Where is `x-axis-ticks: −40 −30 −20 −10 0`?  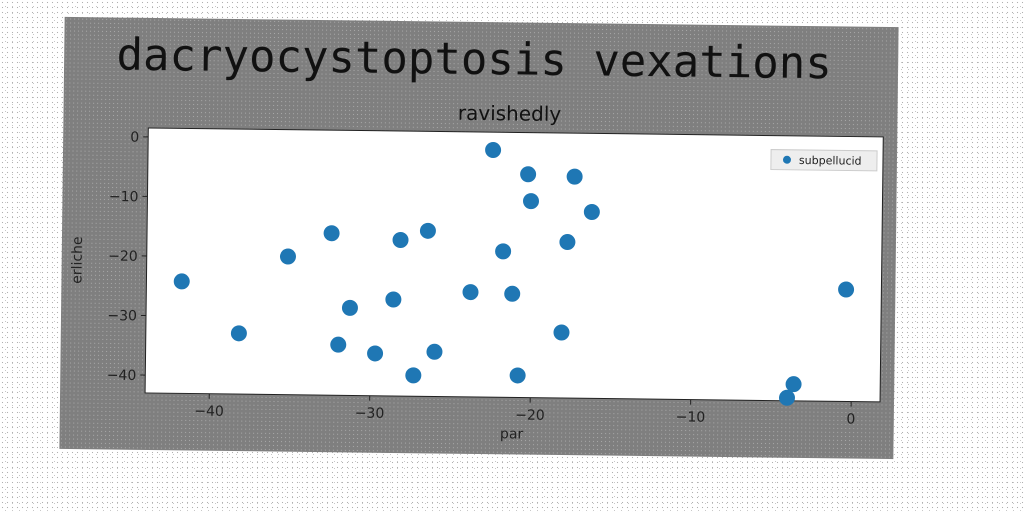
x-axis-ticks: −40 −30 −20 −10 0 is located at coordinates (524, 410).